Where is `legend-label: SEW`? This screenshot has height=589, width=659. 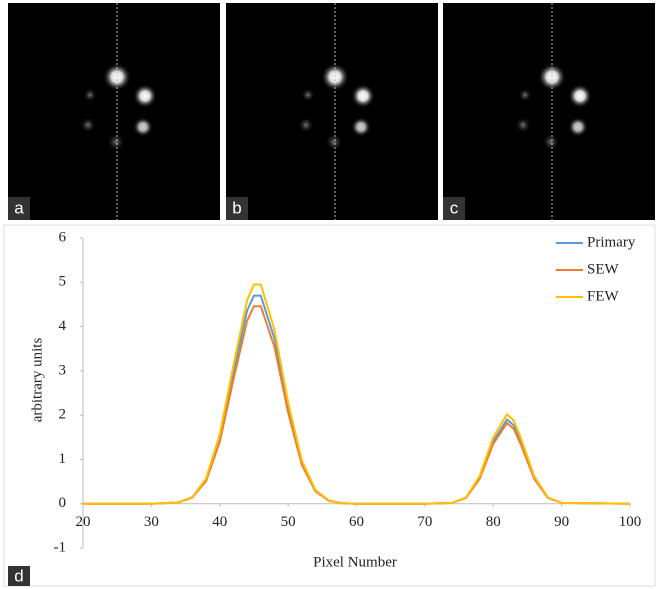 legend-label: SEW is located at coordinates (603, 269).